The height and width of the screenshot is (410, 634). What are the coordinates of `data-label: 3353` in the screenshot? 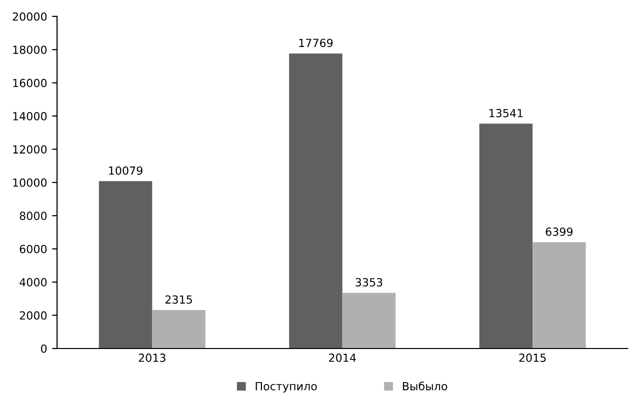 It's located at (369, 282).